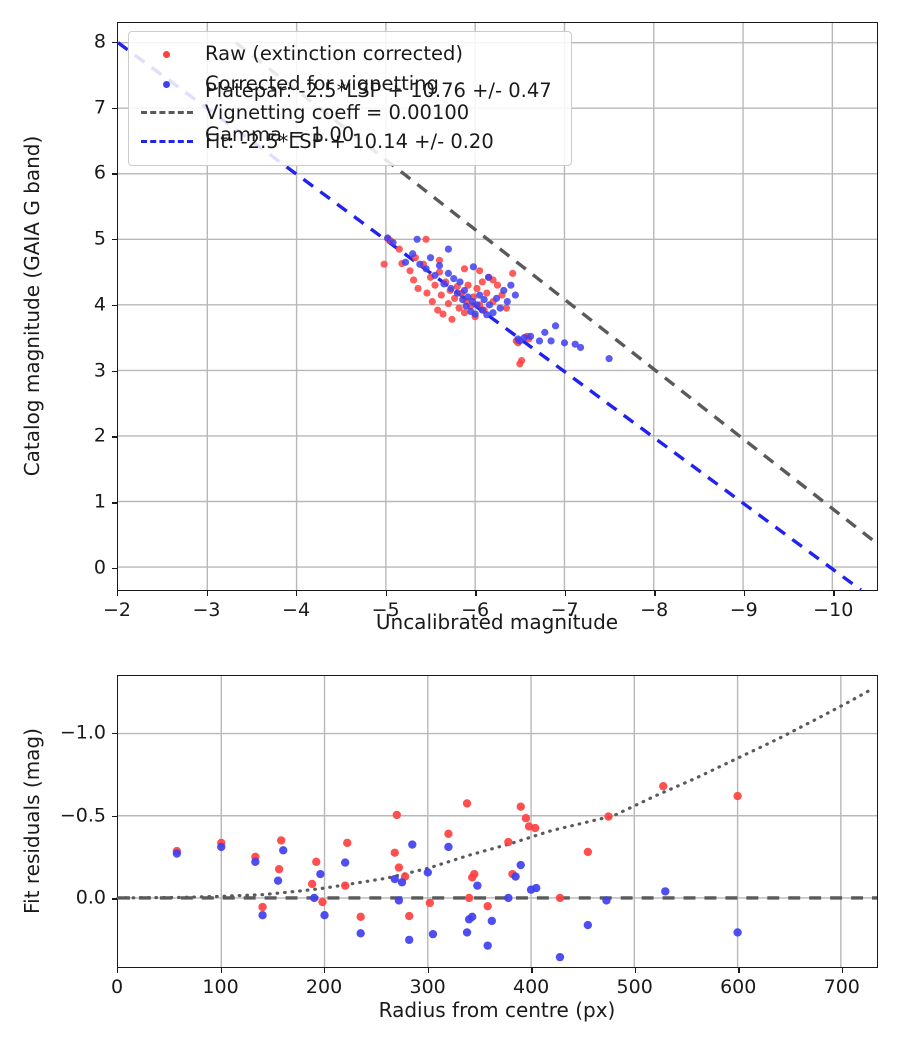 This screenshot has width=900, height=1050. Describe the element at coordinates (322, 84) in the screenshot. I see `legend-label-corrected: Corrected for vignetting` at that location.